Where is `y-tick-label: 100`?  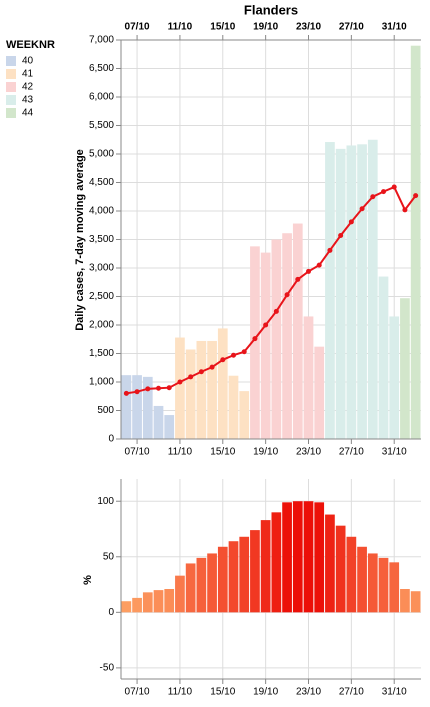
y-tick-label: 100 is located at coordinates (105, 501).